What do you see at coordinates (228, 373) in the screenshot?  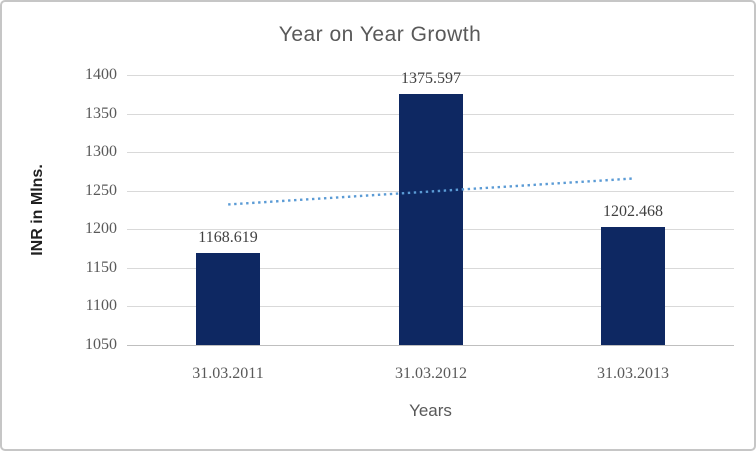 I see `x-tick-label: 31.03.2011` at bounding box center [228, 373].